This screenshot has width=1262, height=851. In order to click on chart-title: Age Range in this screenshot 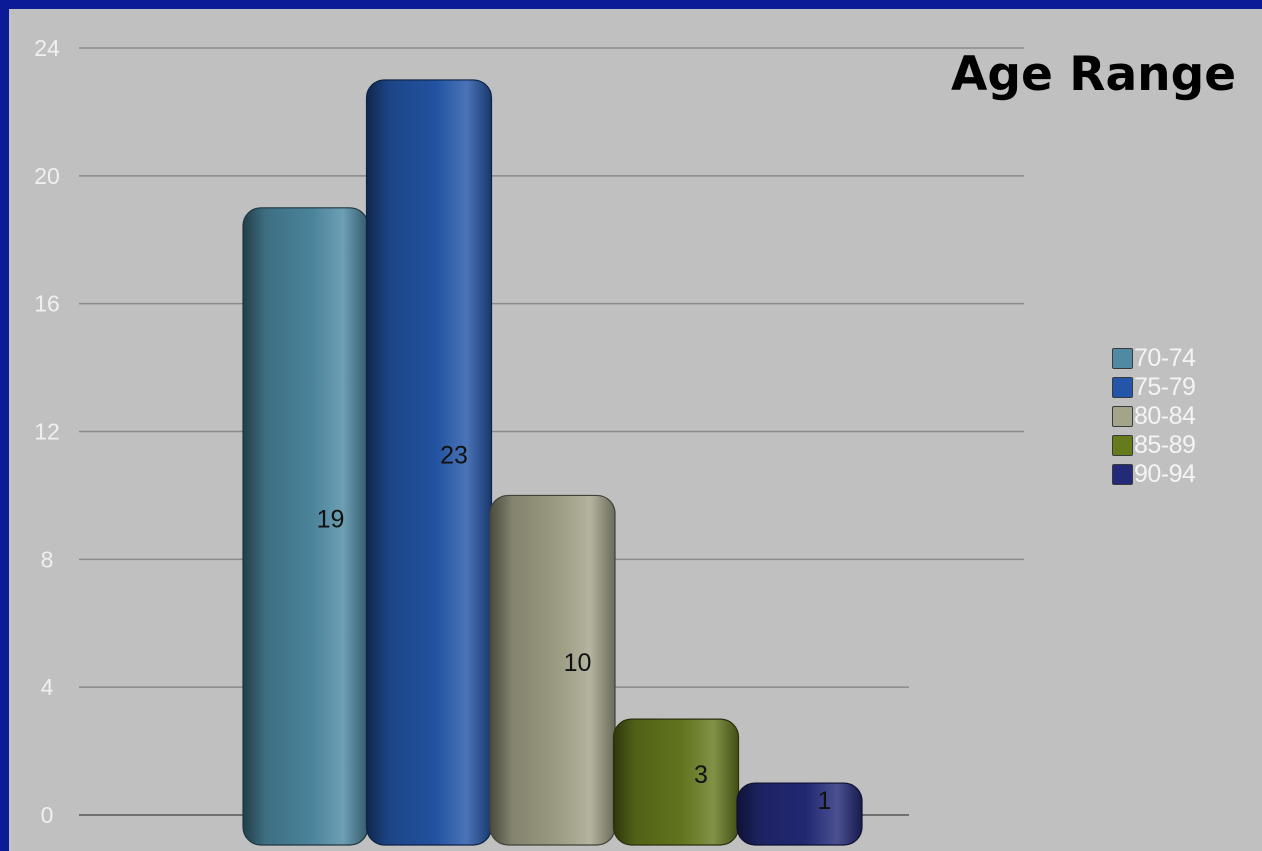, I will do `click(1094, 74)`.